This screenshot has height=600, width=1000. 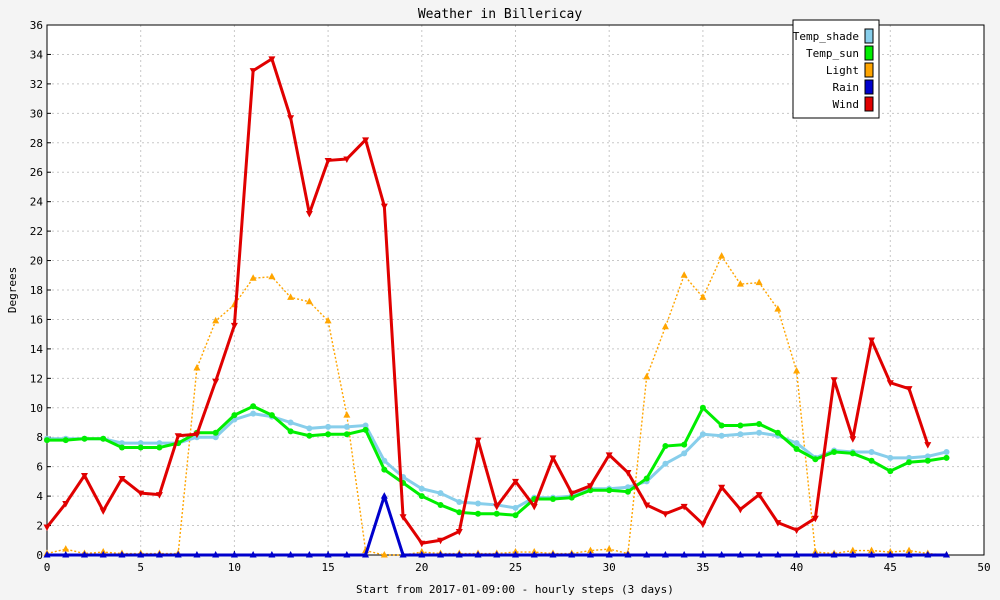 What do you see at coordinates (890, 567) in the screenshot?
I see `x-tick-label: 45` at bounding box center [890, 567].